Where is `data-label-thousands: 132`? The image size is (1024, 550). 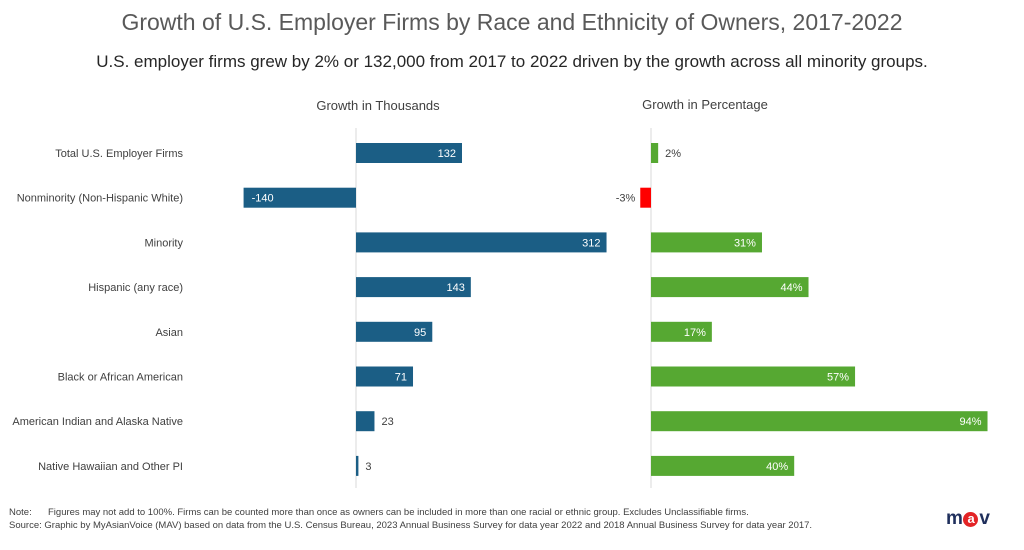
data-label-thousands: 132 is located at coordinates (447, 154).